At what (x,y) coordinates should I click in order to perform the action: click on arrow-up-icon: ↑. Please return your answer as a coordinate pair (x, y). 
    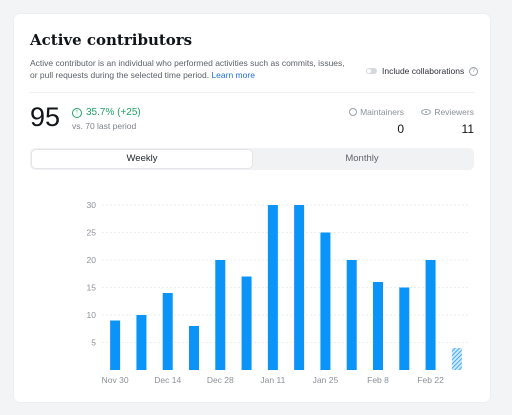
    Looking at the image, I should click on (77, 112).